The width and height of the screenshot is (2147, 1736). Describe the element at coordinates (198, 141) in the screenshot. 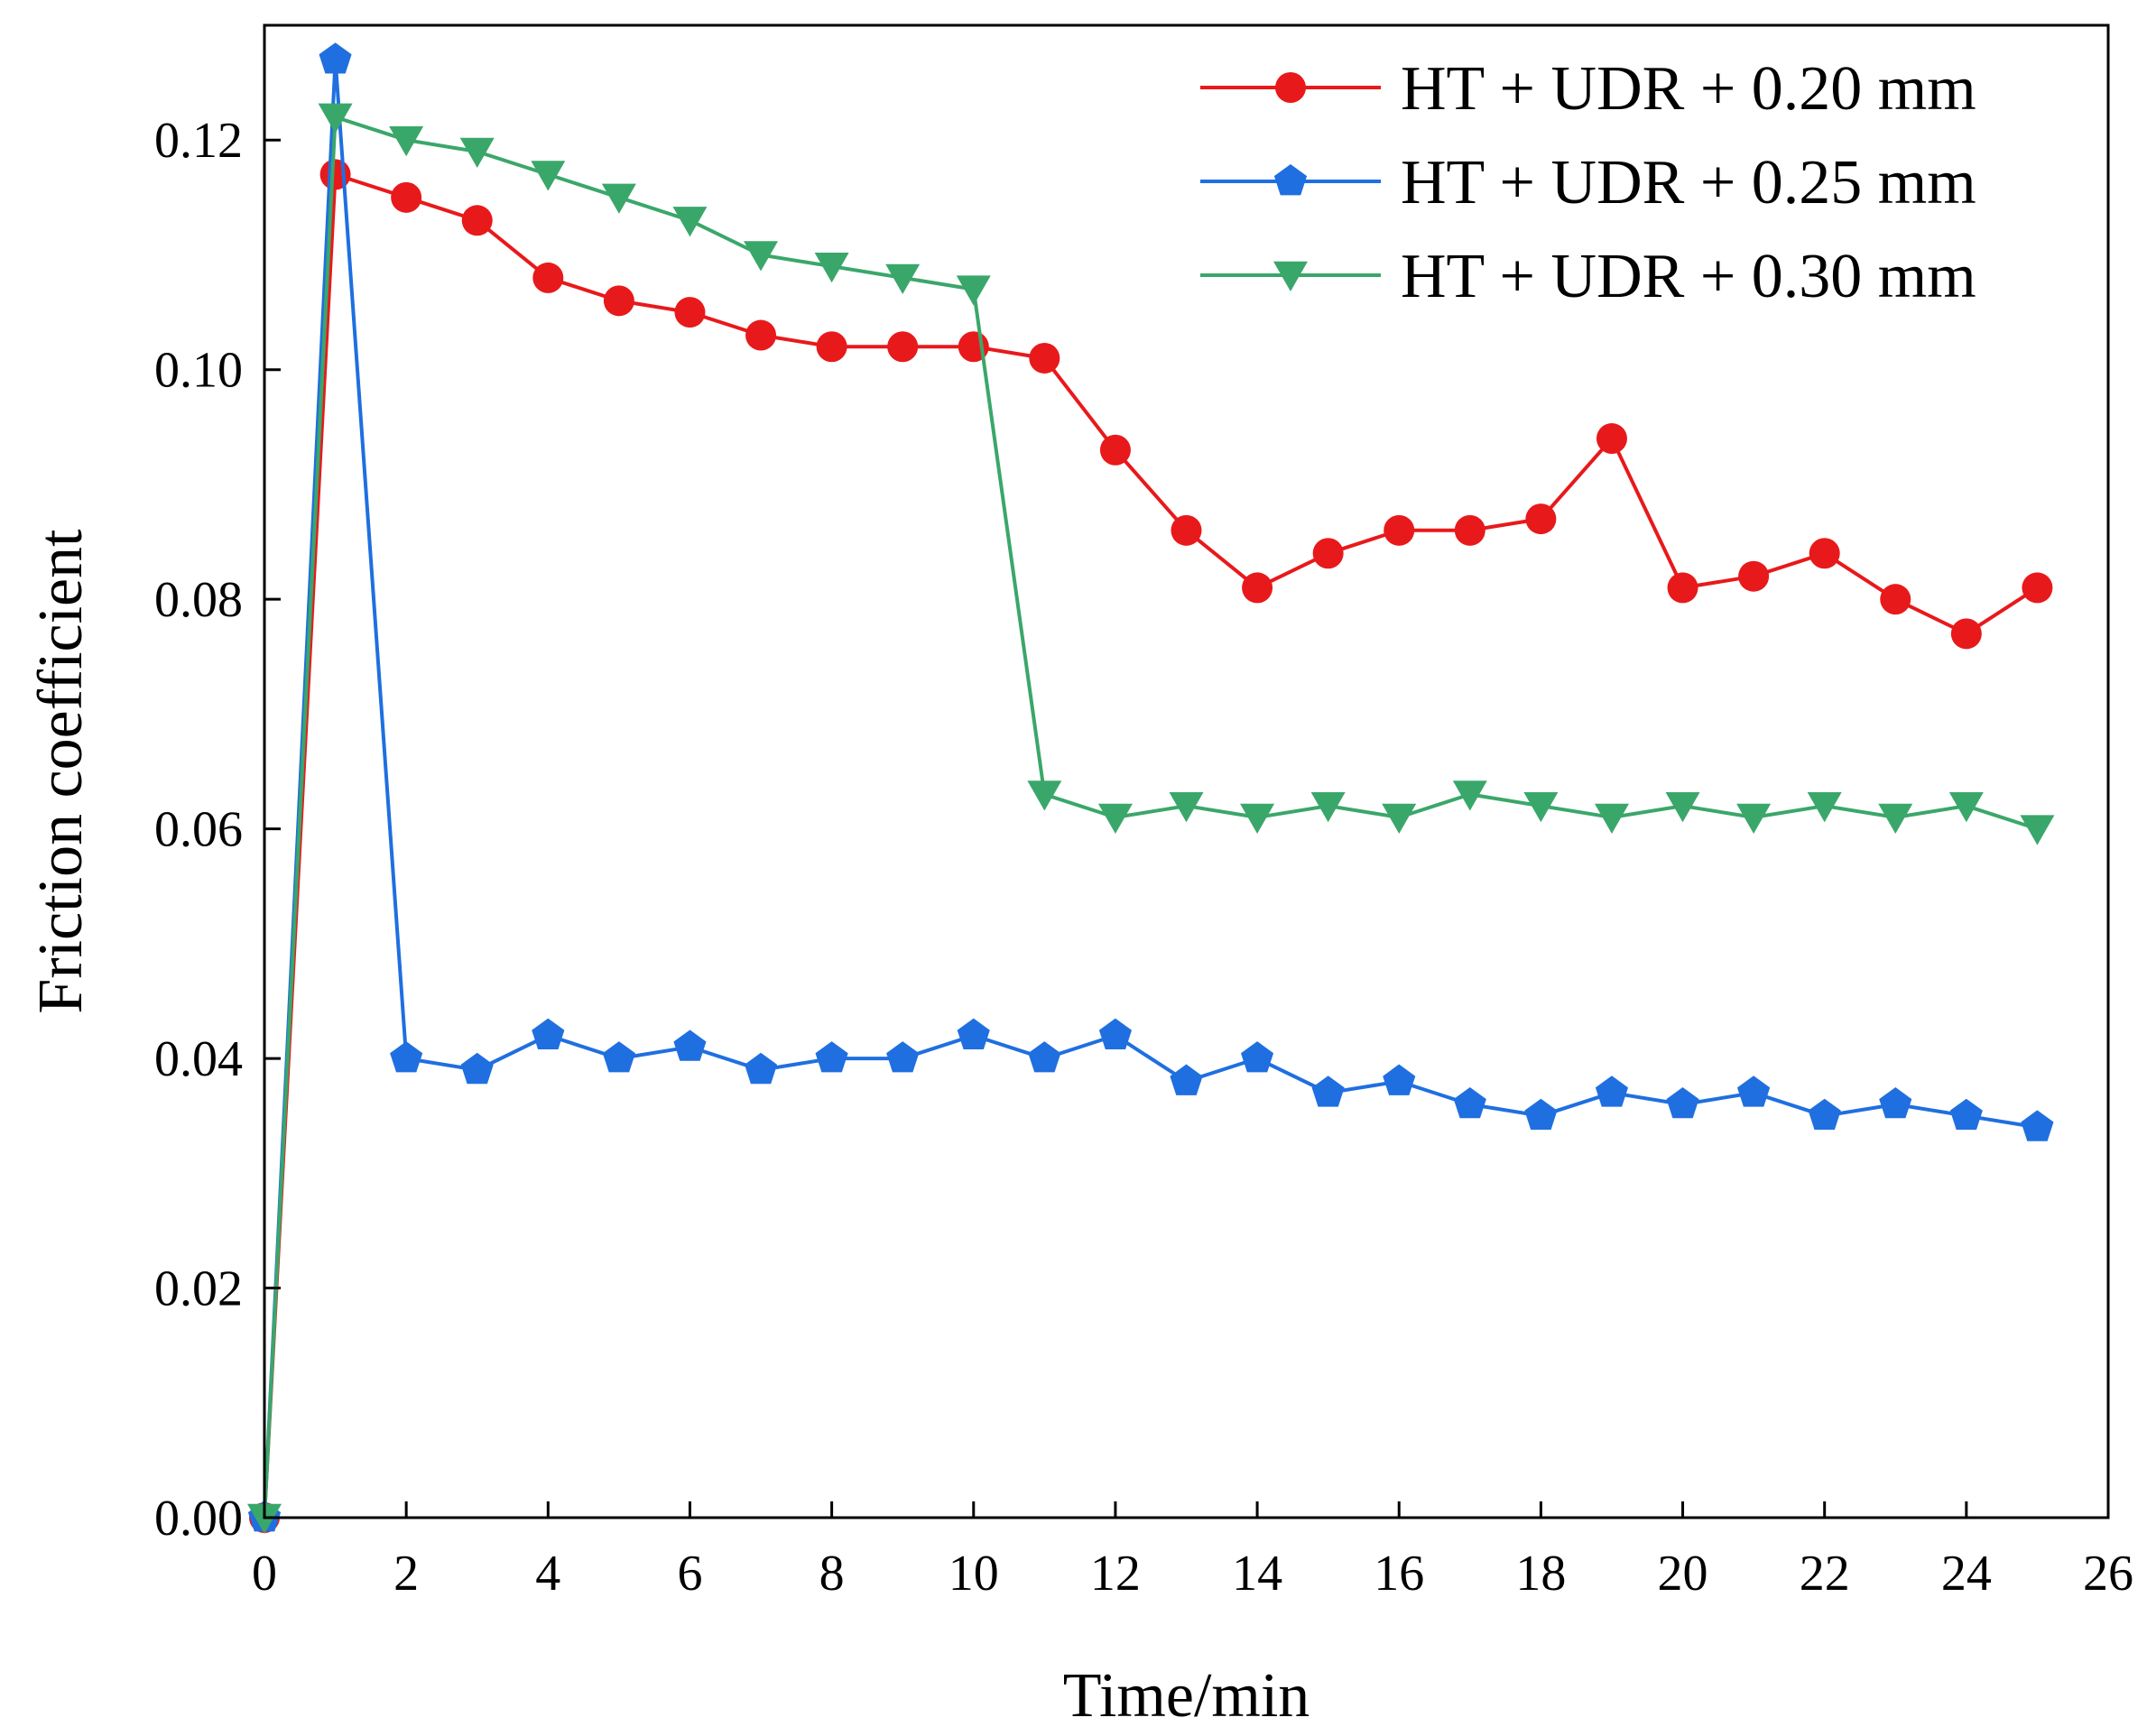

I see `y-tick-label-6: 0.12` at that location.